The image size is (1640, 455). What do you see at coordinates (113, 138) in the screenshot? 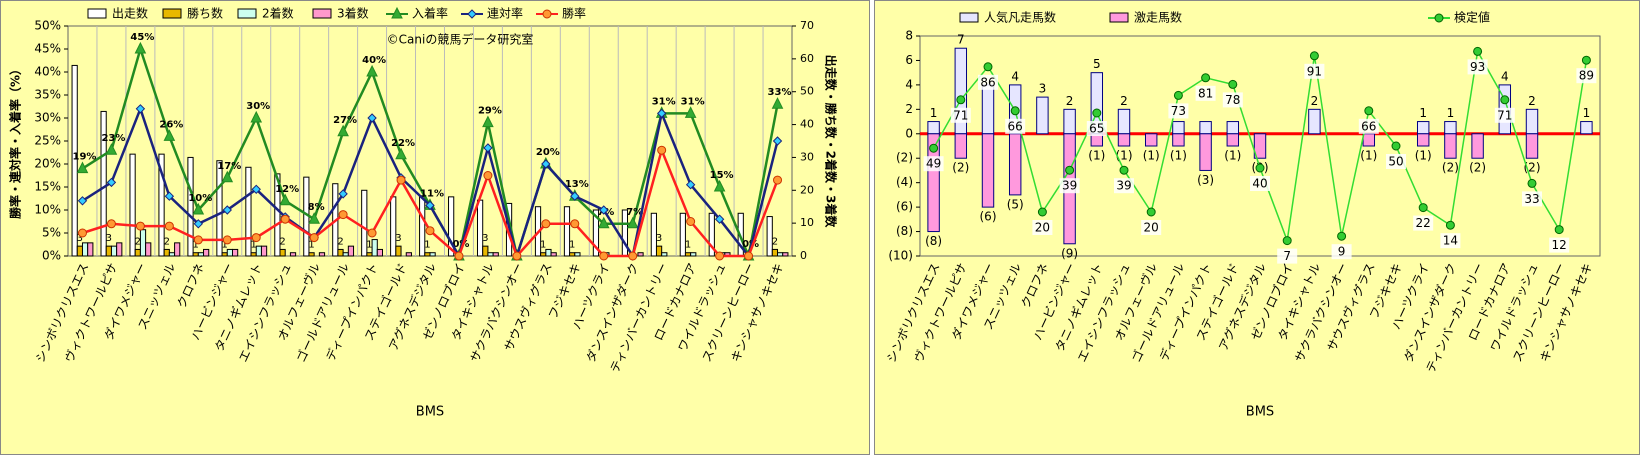
I see `line-label: 23%` at bounding box center [113, 138].